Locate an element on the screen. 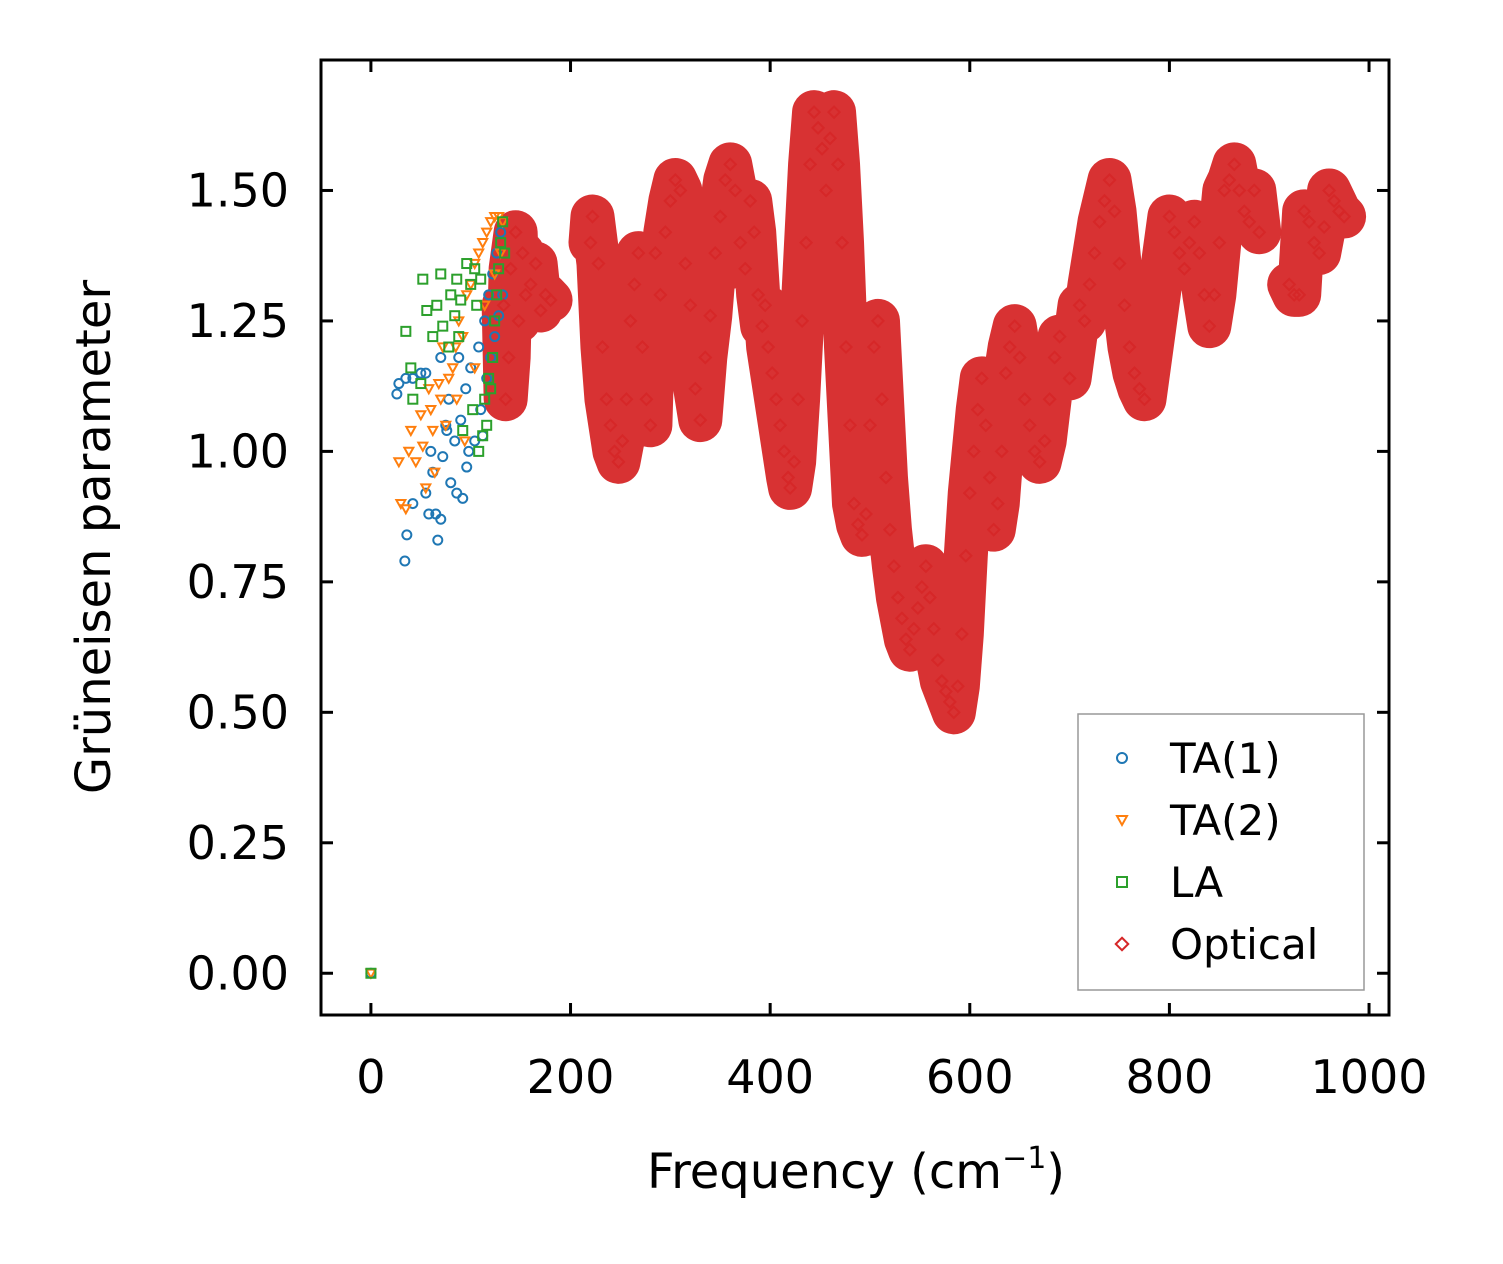  x-axis-label: Frequency (cm−1) is located at coordinates (856, 1170).